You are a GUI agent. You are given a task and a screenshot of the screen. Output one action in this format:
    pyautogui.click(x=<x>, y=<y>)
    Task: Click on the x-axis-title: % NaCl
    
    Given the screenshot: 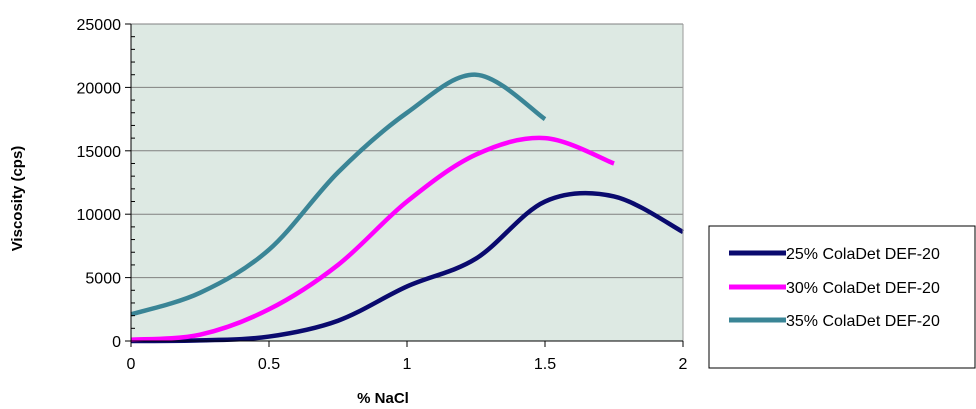 What is the action you would take?
    pyautogui.click(x=383, y=398)
    